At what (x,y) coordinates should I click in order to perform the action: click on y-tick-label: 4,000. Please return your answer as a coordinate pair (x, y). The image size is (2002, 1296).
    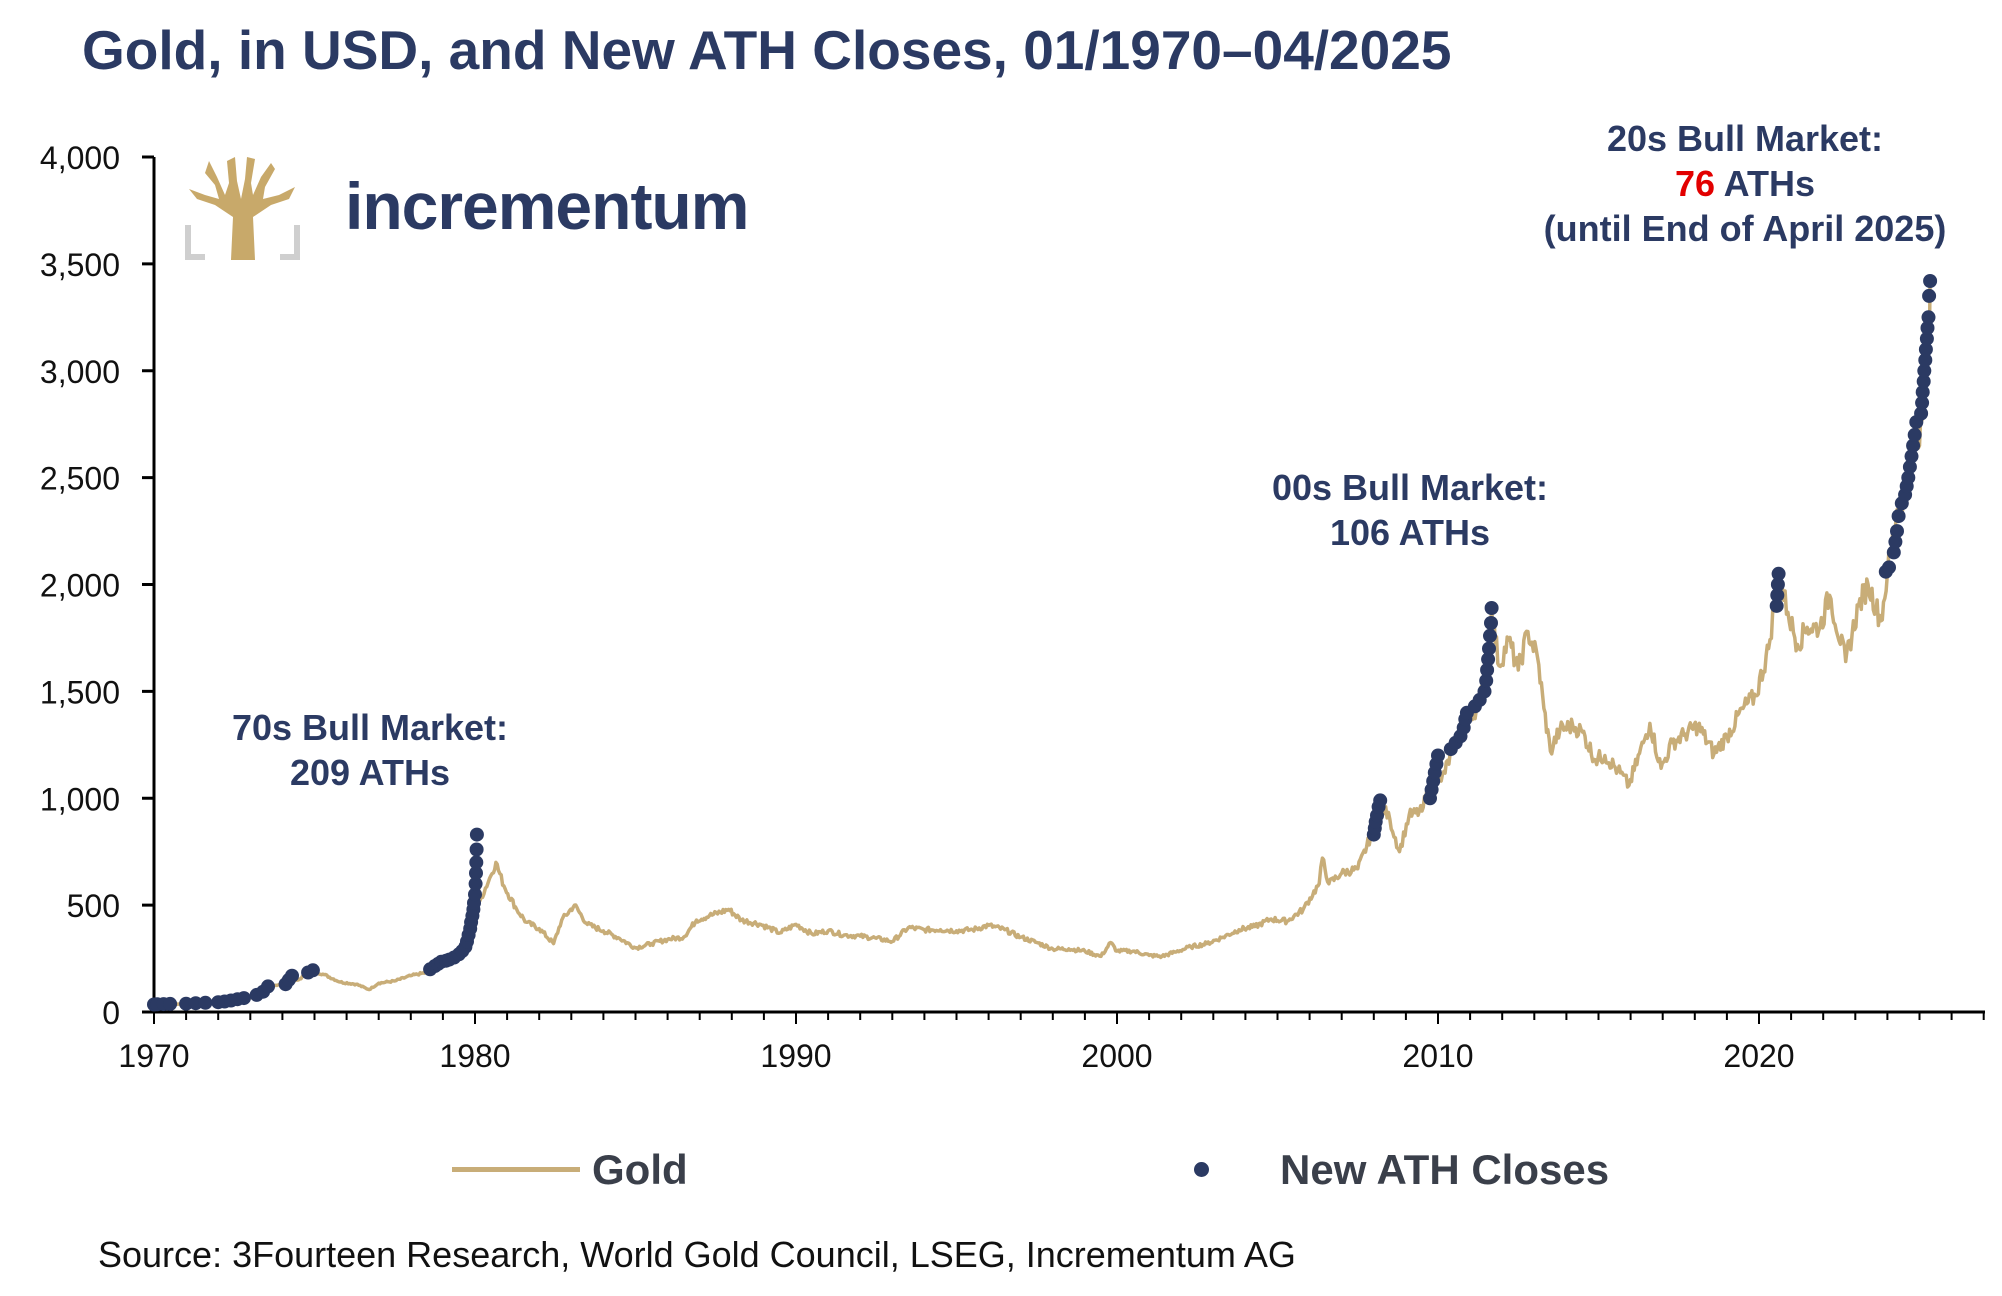
    Looking at the image, I should click on (80, 158).